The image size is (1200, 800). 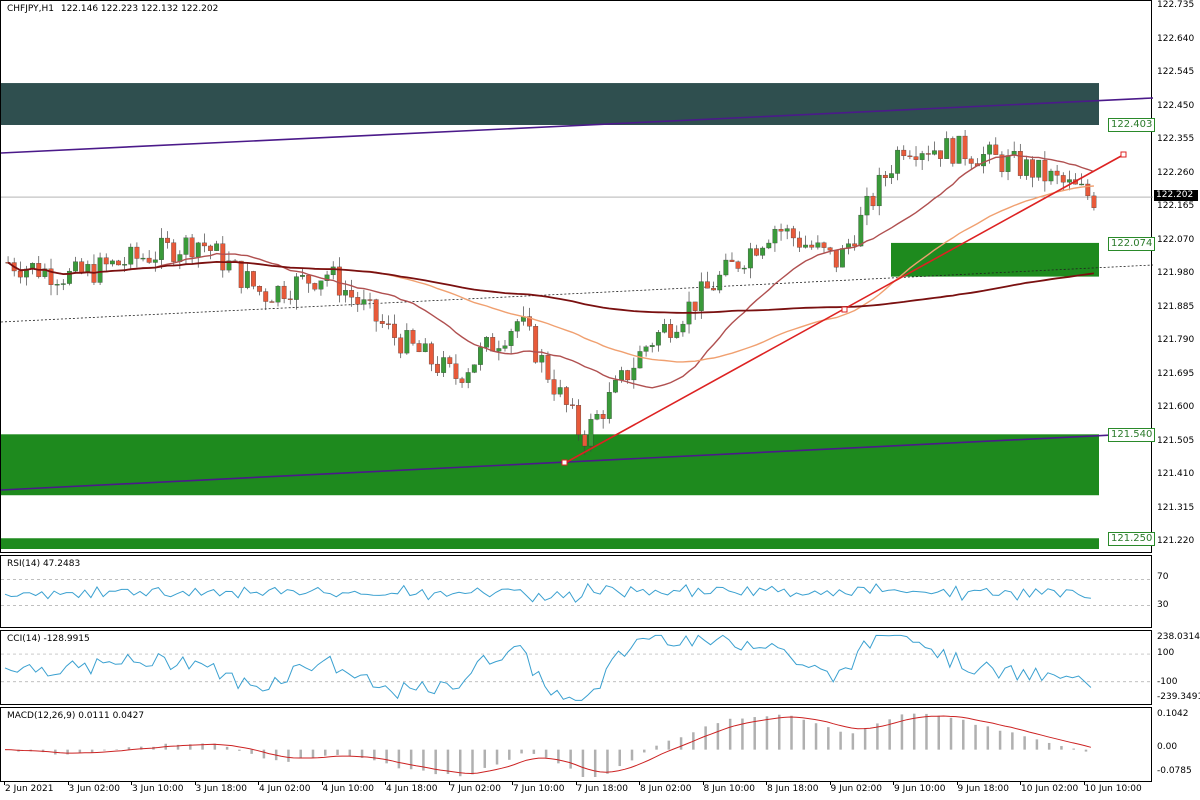 I want to click on time-axis-label: 3 Jun 02:00, so click(x=94, y=789).